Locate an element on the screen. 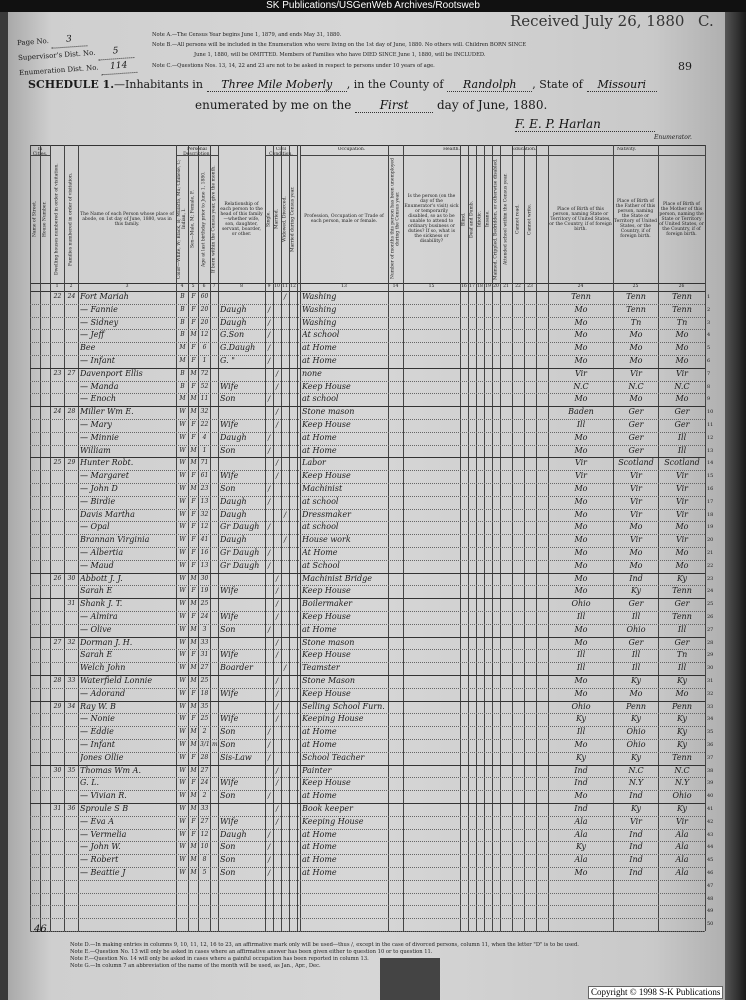 This screenshot has width=746, height=1000. line-number: 9 is located at coordinates (709, 399).